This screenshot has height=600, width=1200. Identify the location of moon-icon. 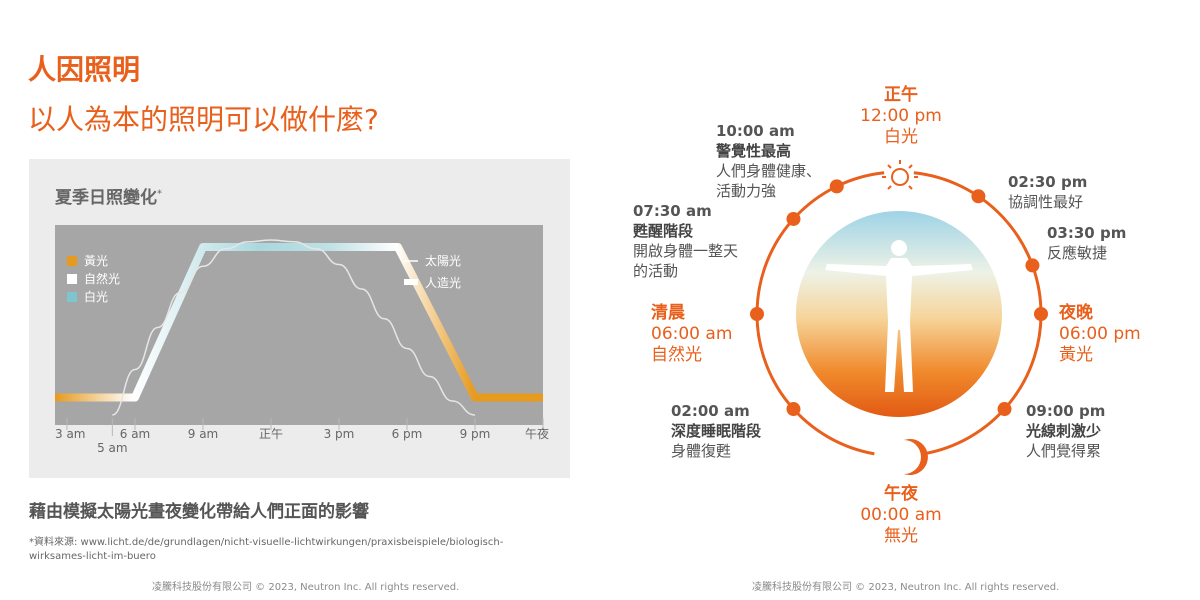
(916, 457).